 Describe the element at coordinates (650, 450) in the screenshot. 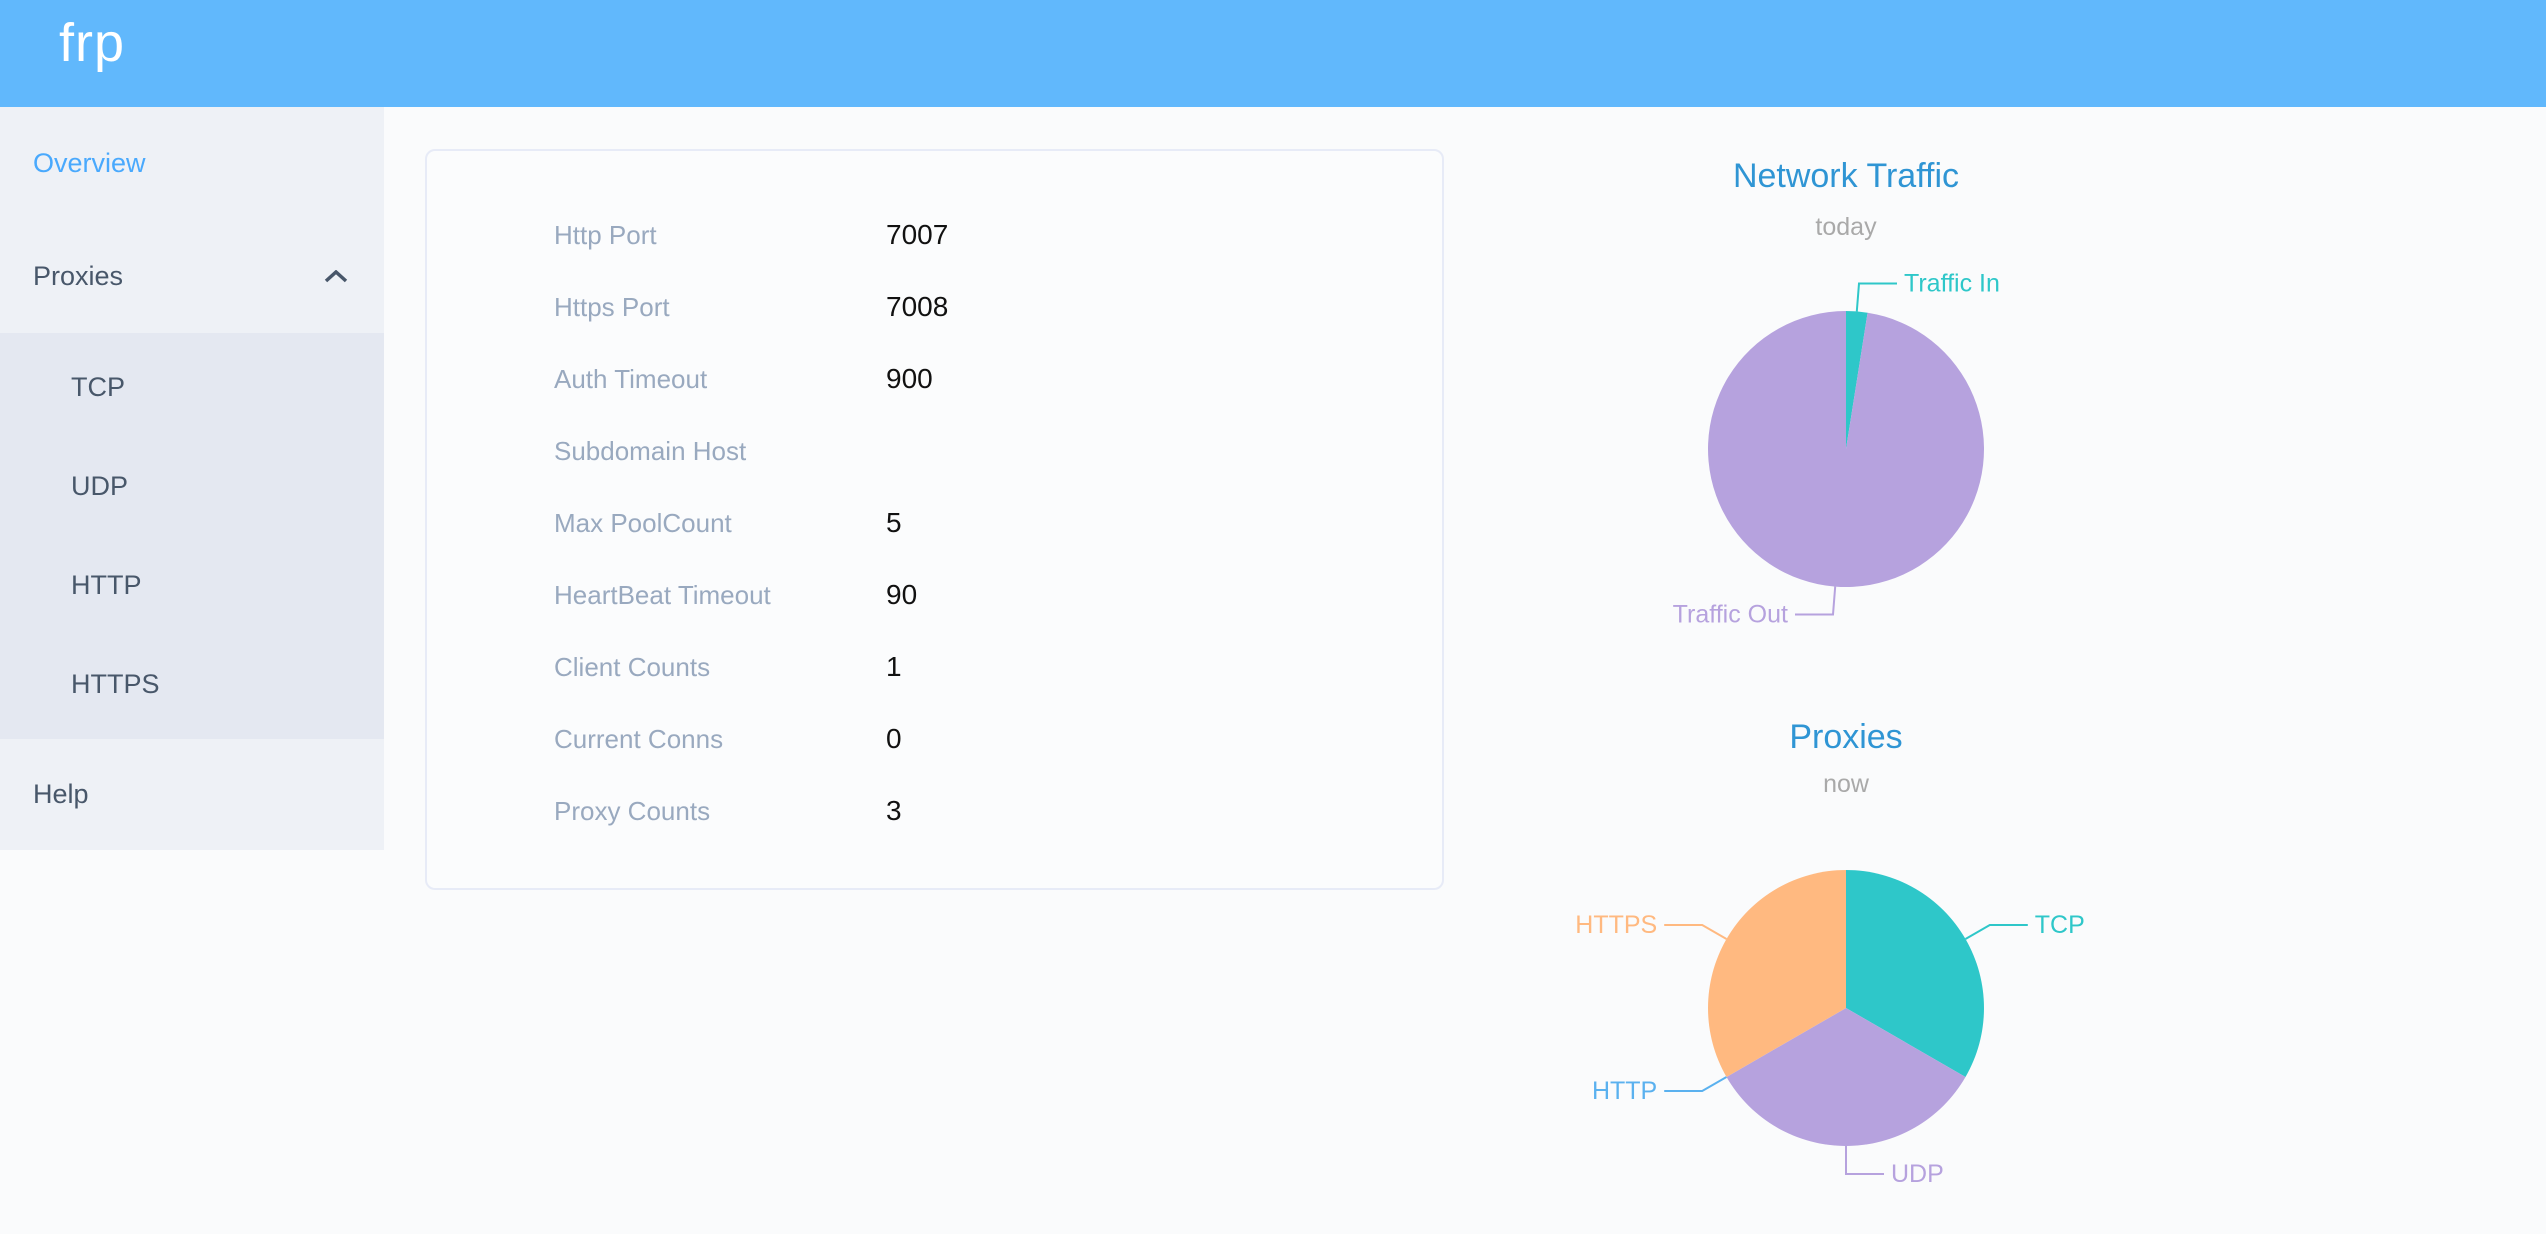

I see `info-label: Subdomain Host` at that location.